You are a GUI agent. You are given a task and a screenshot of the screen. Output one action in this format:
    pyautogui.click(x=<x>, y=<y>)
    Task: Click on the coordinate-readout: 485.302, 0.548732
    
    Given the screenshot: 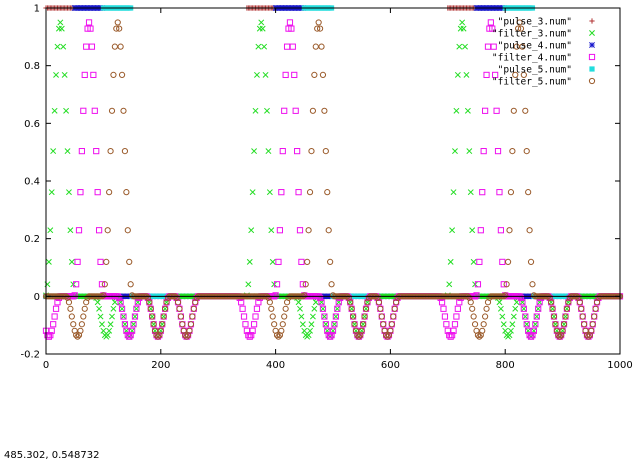 What is the action you would take?
    pyautogui.click(x=52, y=455)
    